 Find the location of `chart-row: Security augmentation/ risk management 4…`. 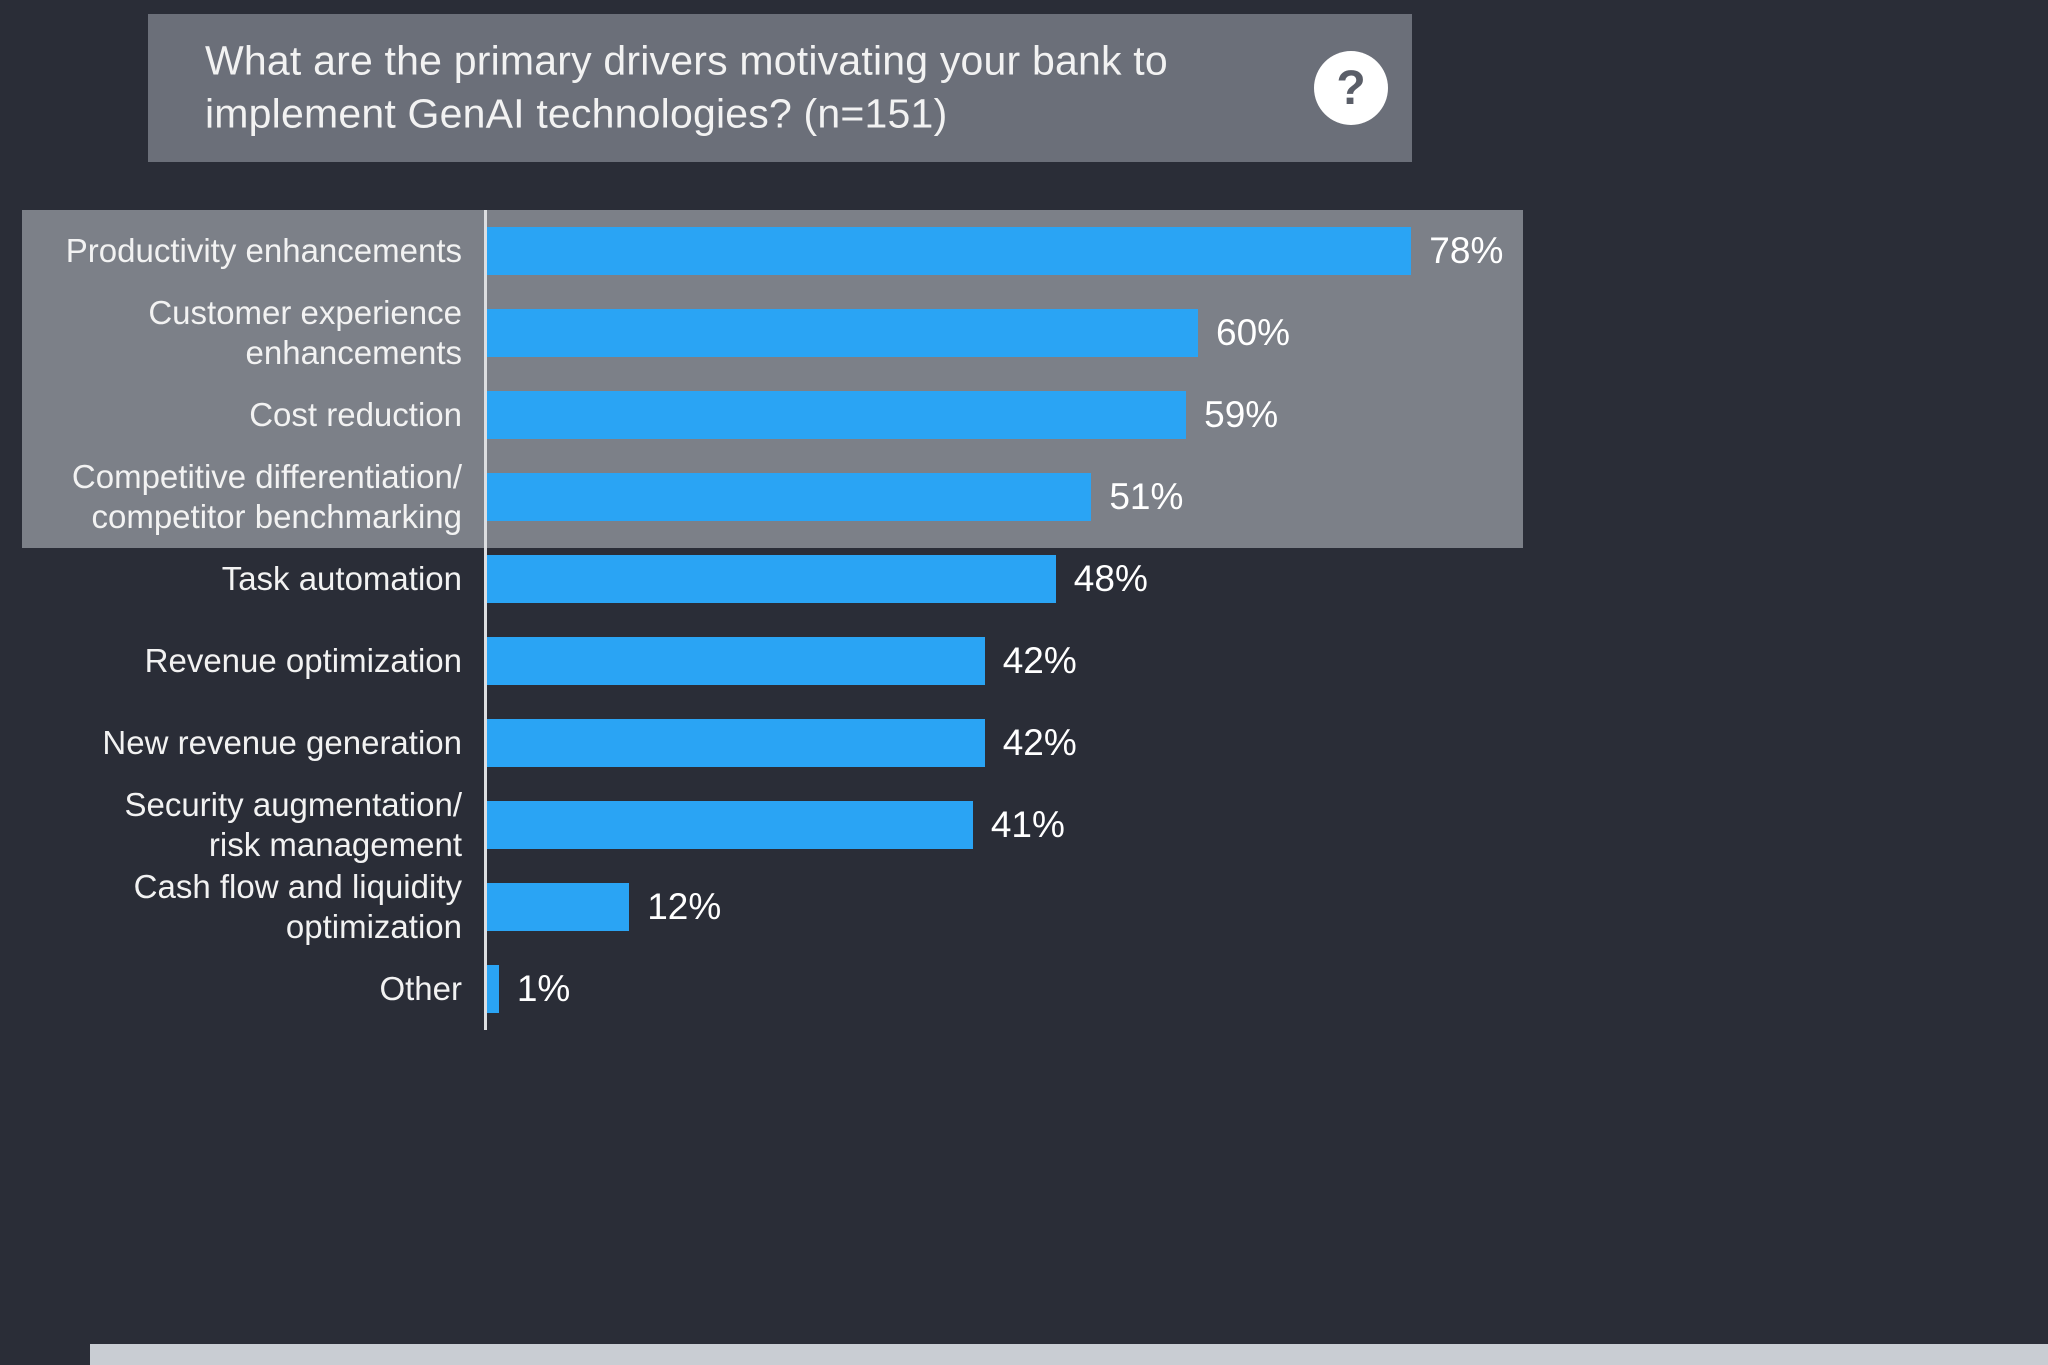

chart-row: Security augmentation/ risk management 4… is located at coordinates (1024, 825).